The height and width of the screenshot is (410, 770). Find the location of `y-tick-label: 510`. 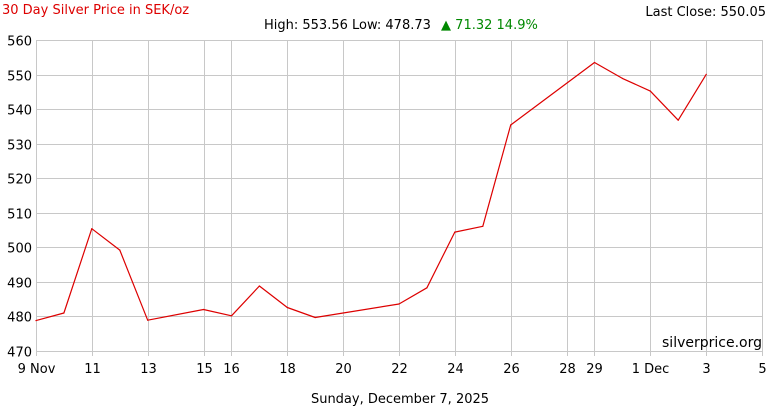

y-tick-label: 510 is located at coordinates (19, 215).